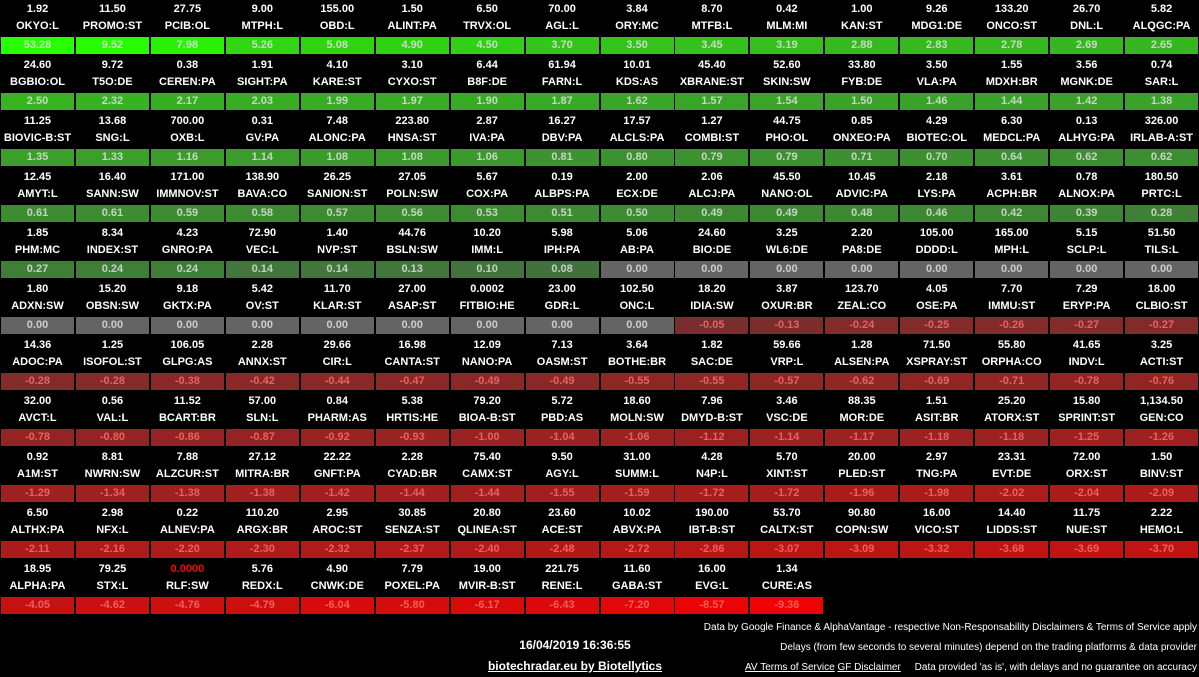 The height and width of the screenshot is (677, 1199). What do you see at coordinates (1086, 65) in the screenshot?
I see `ticker-price: 3.56` at bounding box center [1086, 65].